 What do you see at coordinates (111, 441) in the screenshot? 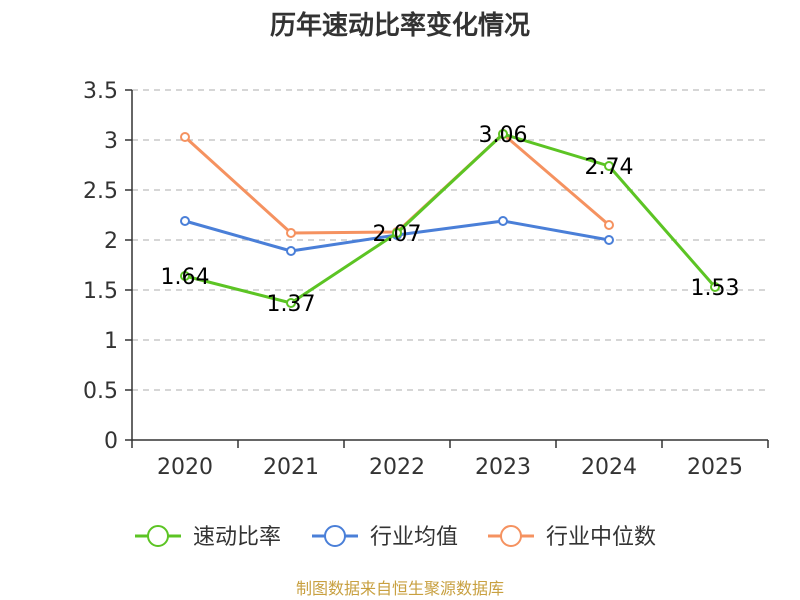
I see `y-tick-label-0: 0` at bounding box center [111, 441].